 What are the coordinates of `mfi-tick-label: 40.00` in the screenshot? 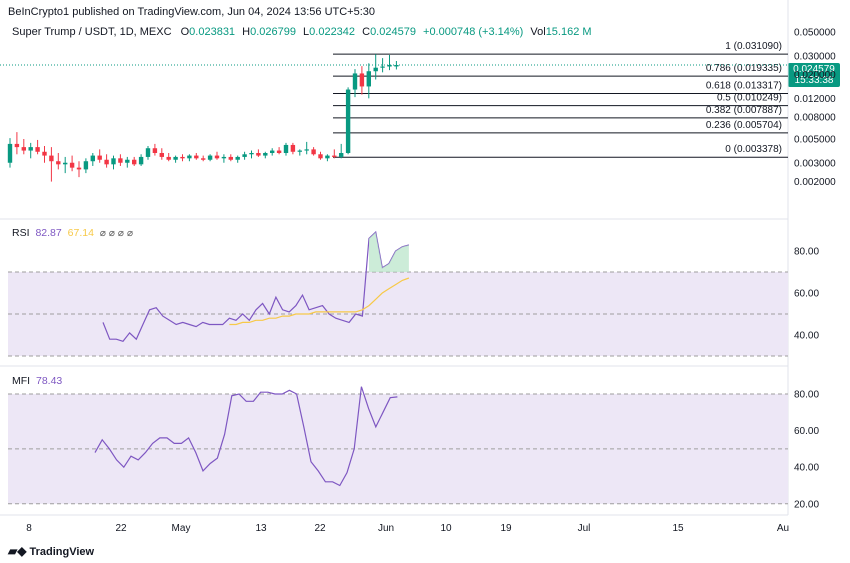 It's located at (806, 468).